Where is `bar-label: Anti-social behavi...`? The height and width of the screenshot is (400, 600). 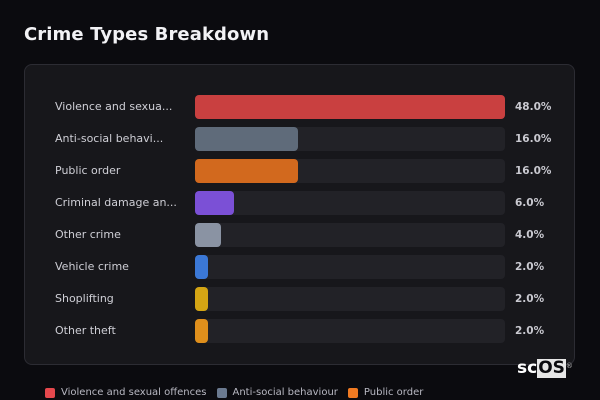
bar-label: Anti-social behavi... is located at coordinates (109, 138).